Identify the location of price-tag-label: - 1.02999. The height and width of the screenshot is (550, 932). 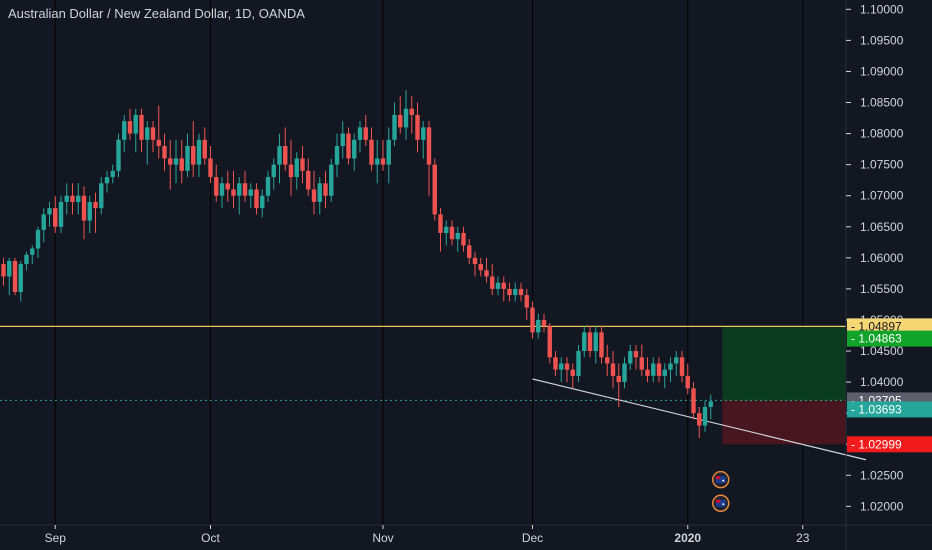
(876, 444).